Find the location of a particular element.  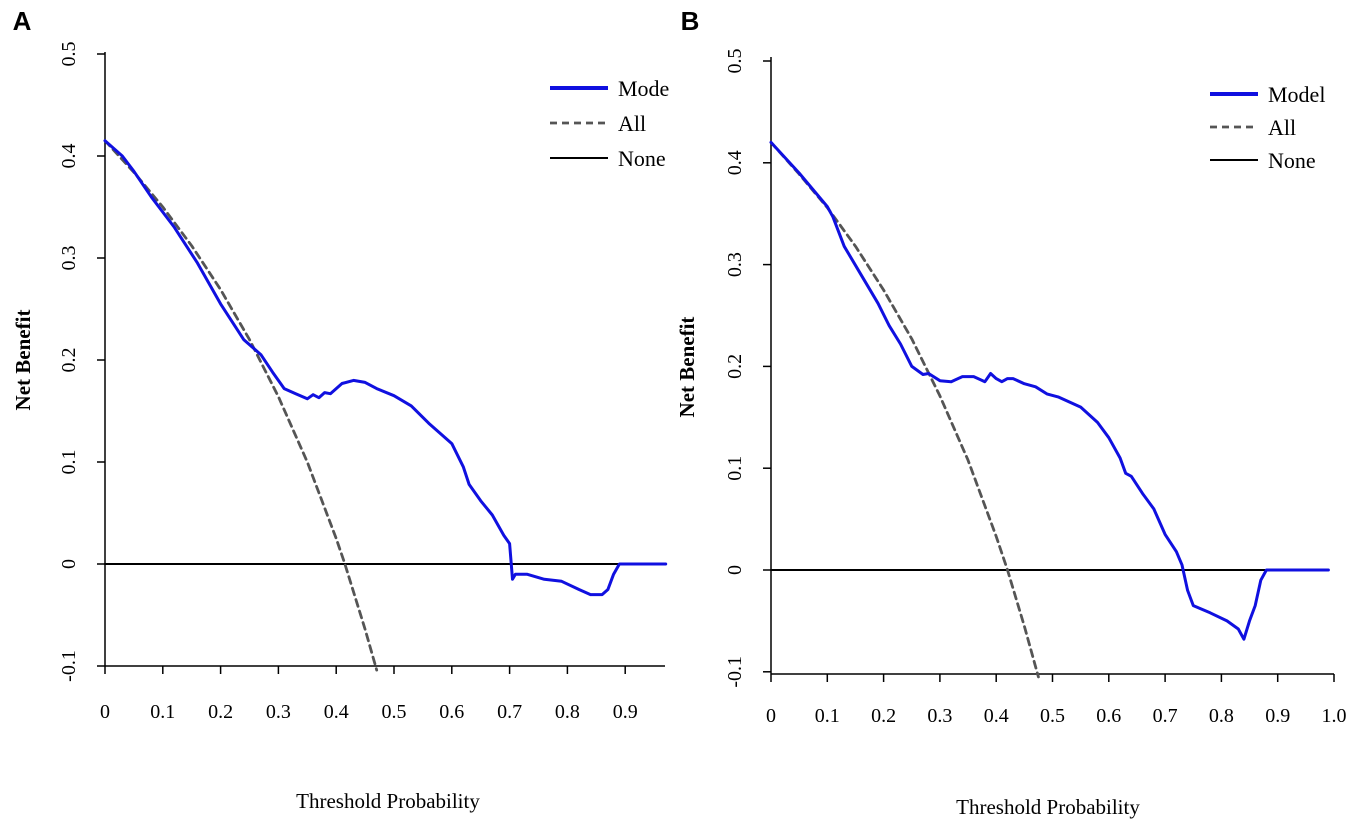

x-tick-label-b-0-8: 0.8 is located at coordinates (1221, 716).